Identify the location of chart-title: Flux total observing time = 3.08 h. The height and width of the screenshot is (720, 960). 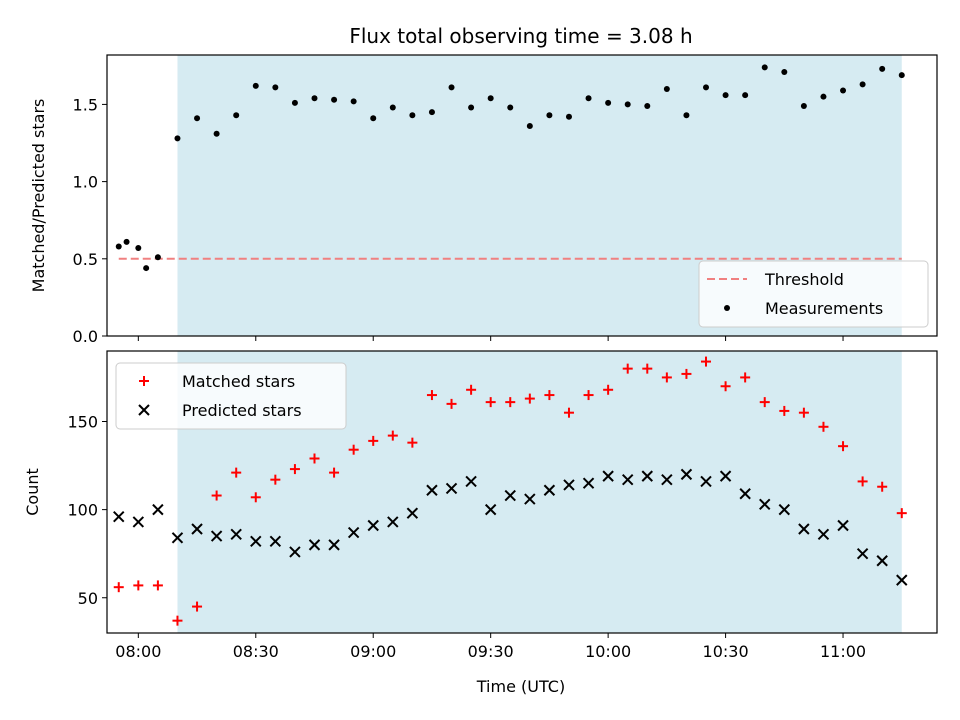
(520, 36).